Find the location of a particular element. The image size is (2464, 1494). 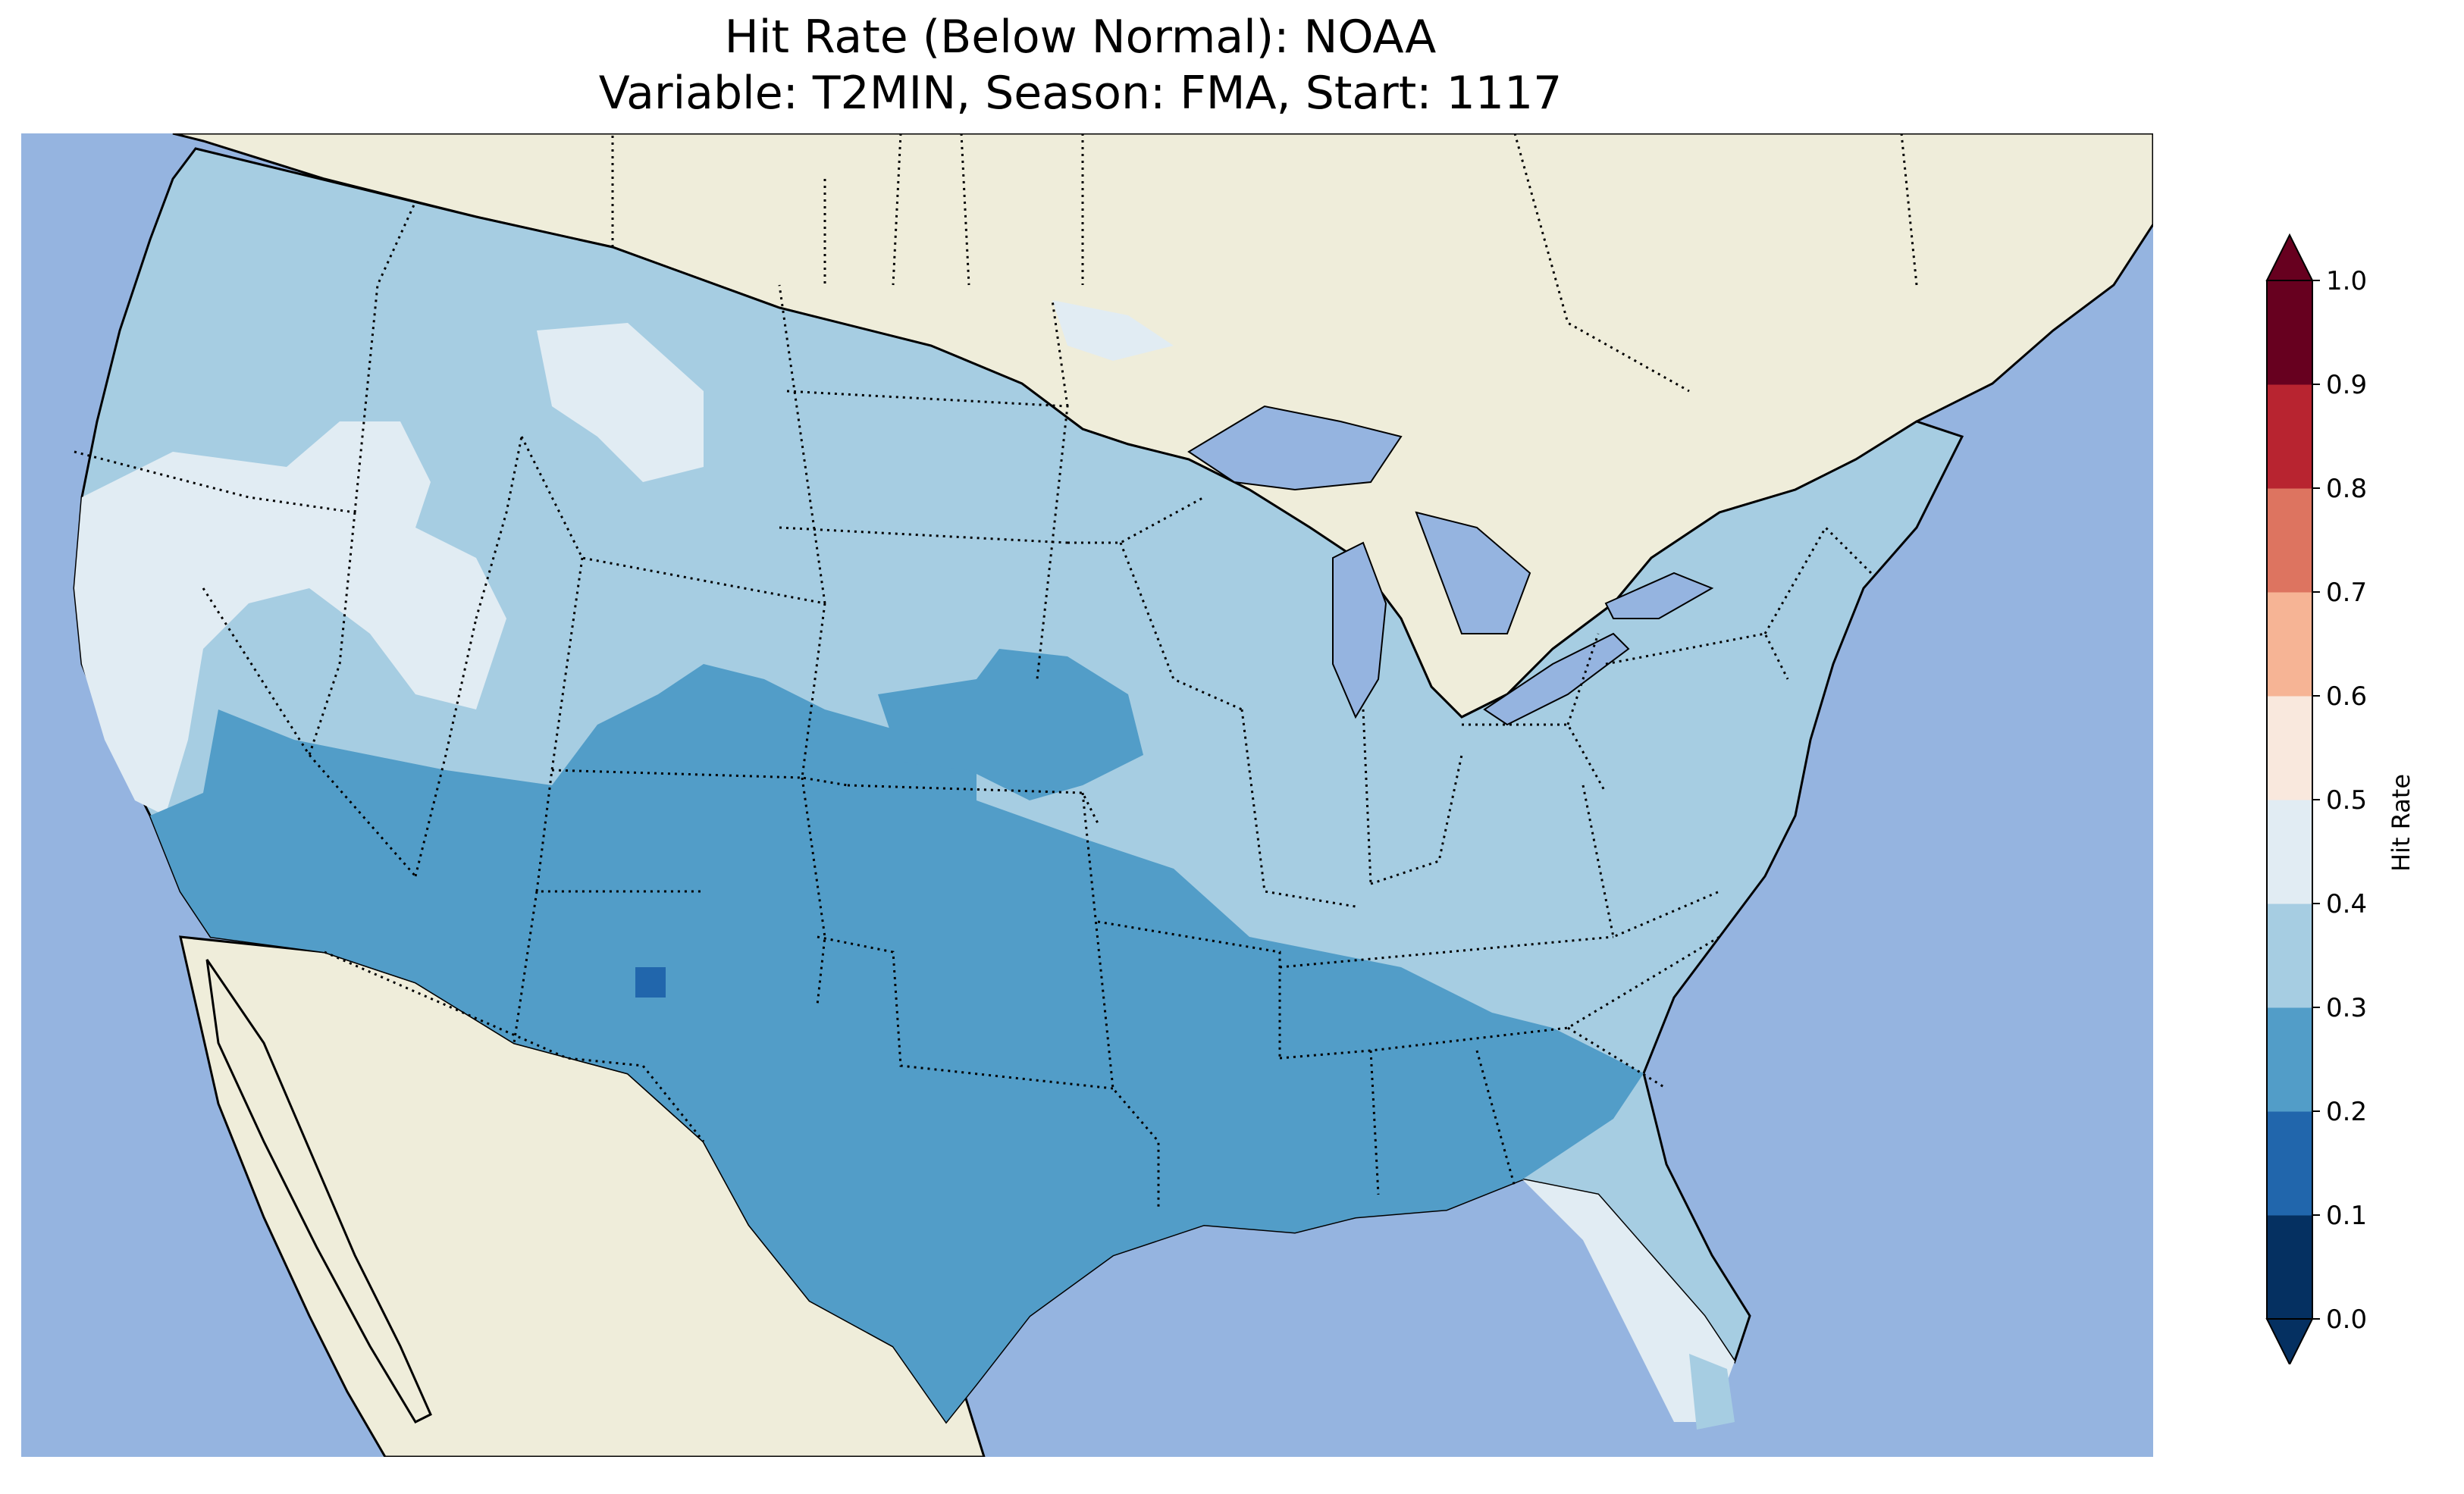

region-new-mexico-spot is located at coordinates (651, 982).